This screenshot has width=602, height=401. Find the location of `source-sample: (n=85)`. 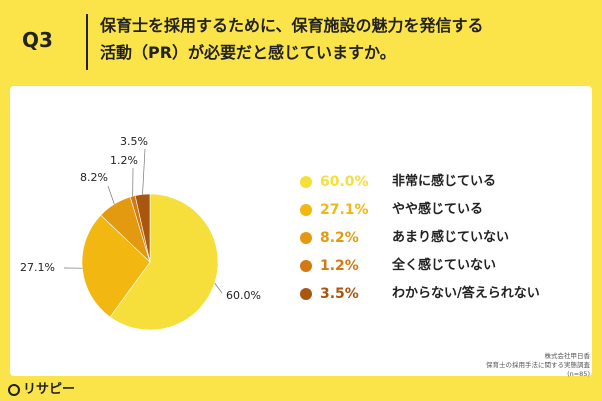

source-sample: (n=85) is located at coordinates (578, 374).